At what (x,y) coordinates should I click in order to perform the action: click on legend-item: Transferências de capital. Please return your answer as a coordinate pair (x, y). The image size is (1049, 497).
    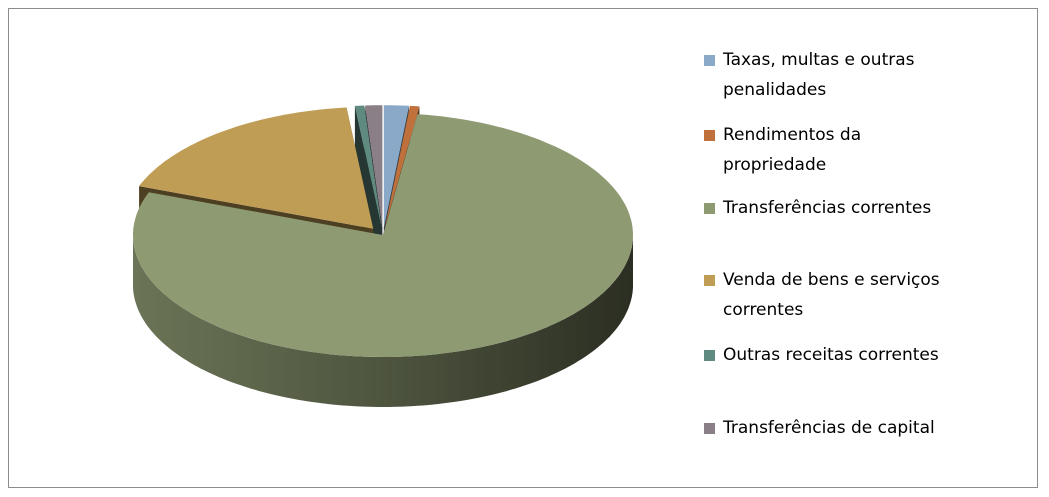
    Looking at the image, I should click on (829, 428).